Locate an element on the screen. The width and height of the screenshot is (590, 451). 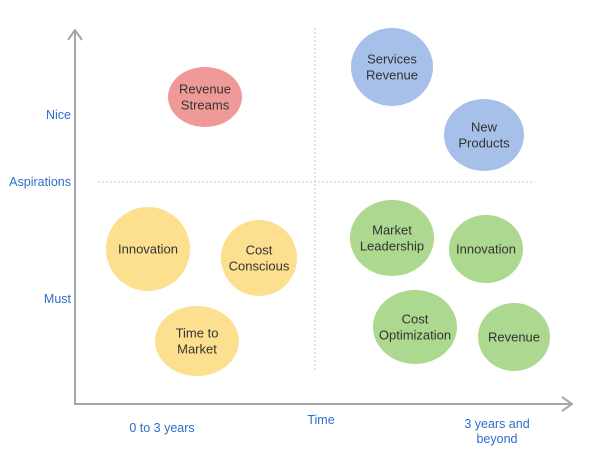
bubble-label-cost-conscious: Cost is located at coordinates (259, 250).